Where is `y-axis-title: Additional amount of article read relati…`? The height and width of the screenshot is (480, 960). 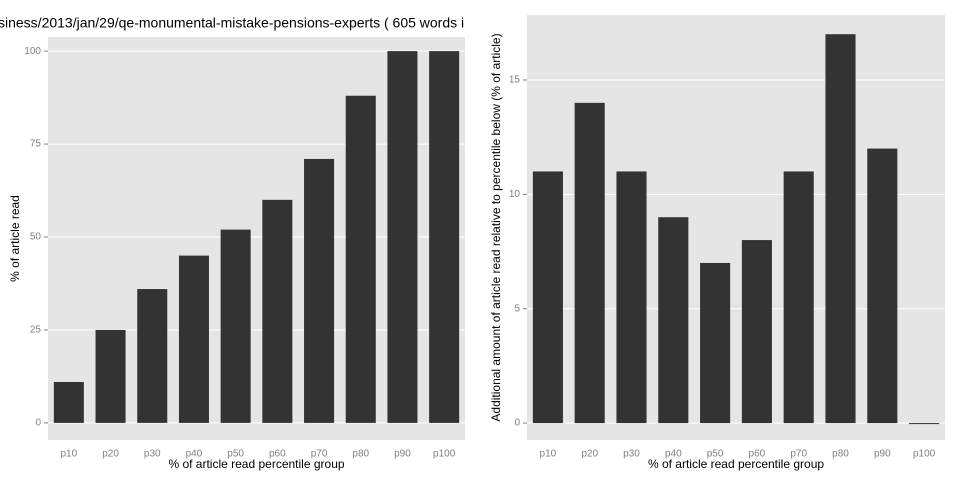 y-axis-title: Additional amount of article read relati… is located at coordinates (496, 227).